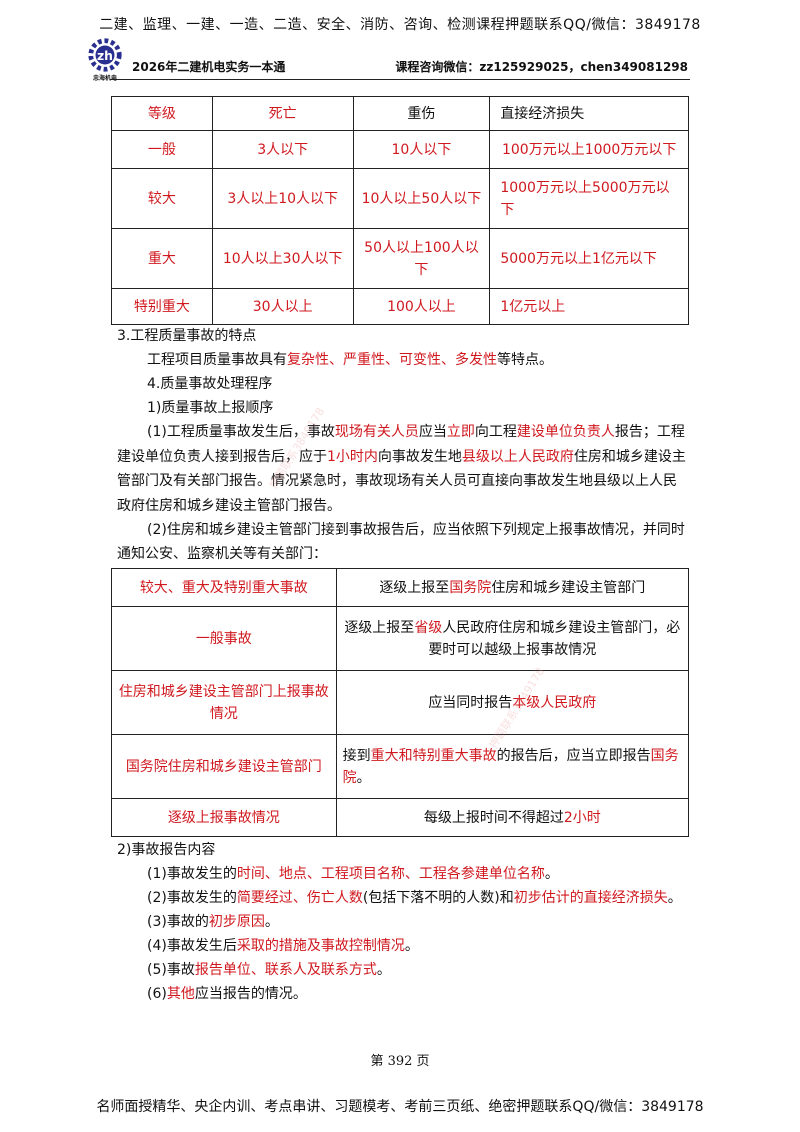 Image resolution: width=800 pixels, height=1132 pixels. What do you see at coordinates (104, 78) in the screenshot?
I see `logo-text: 忠海机电` at bounding box center [104, 78].